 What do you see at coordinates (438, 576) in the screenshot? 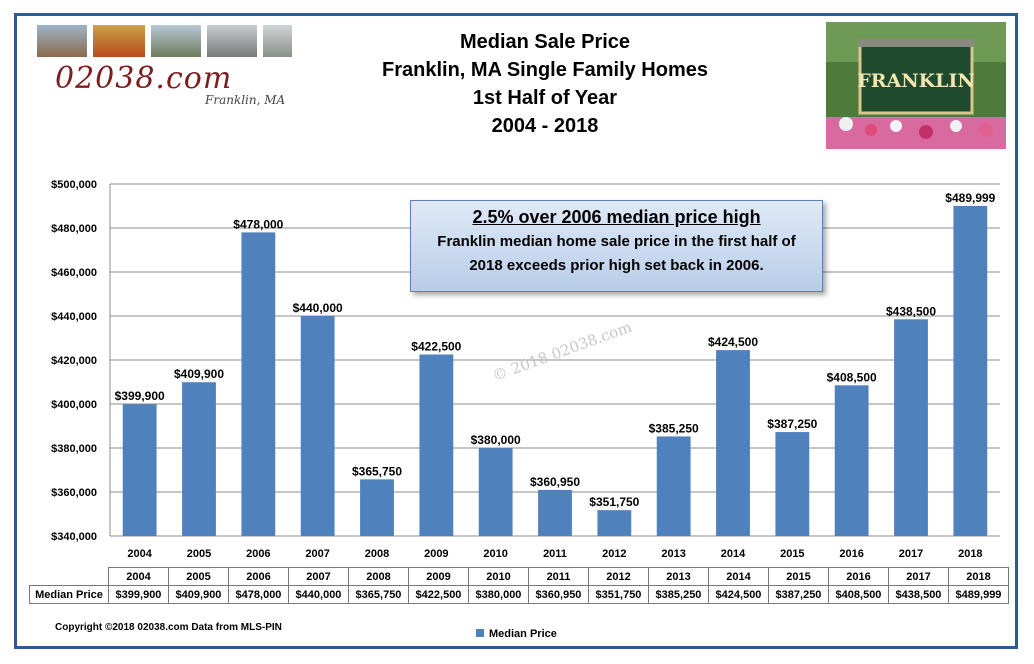
I see `table-year-cell: 2009` at bounding box center [438, 576].